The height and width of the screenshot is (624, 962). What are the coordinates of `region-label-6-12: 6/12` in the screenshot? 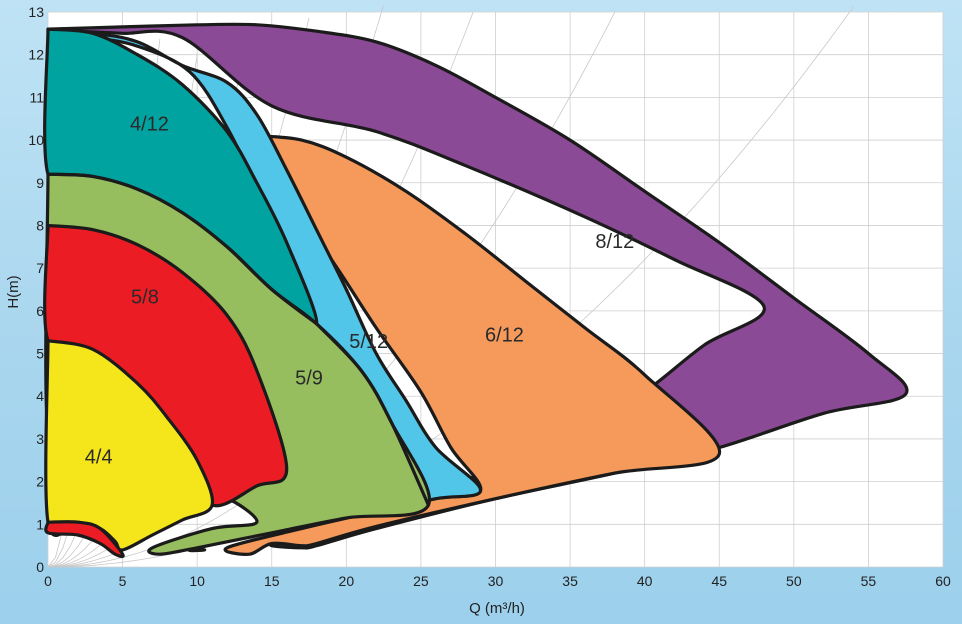 It's located at (504, 336).